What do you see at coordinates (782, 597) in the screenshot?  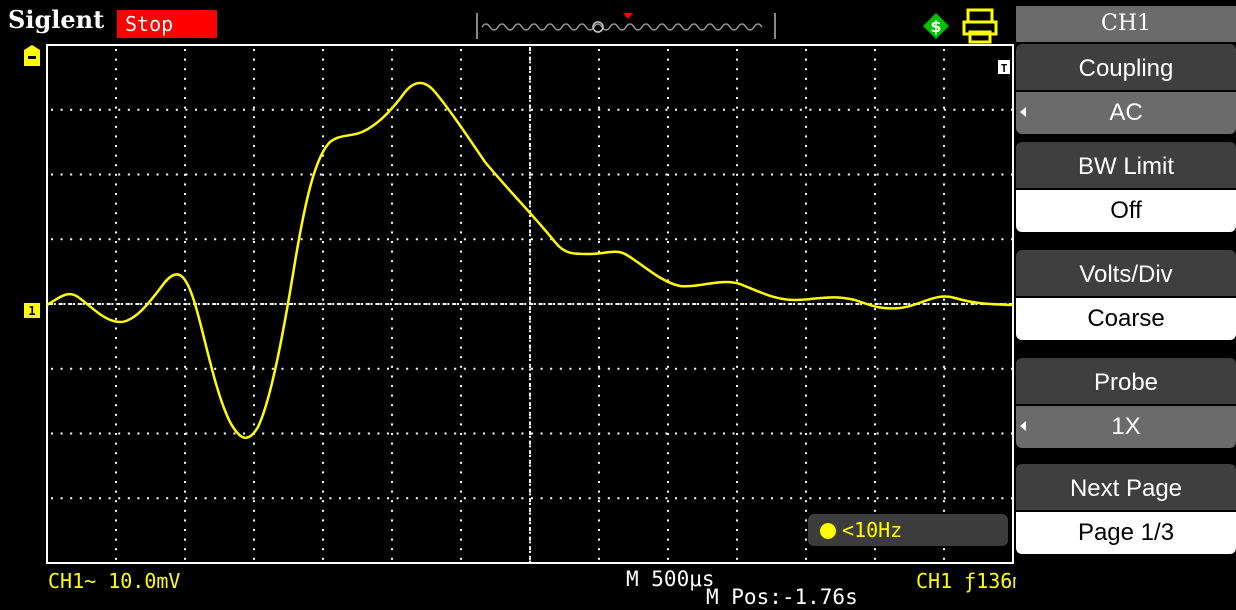 I see `horizontal-position: M Pos:-1.76s` at bounding box center [782, 597].